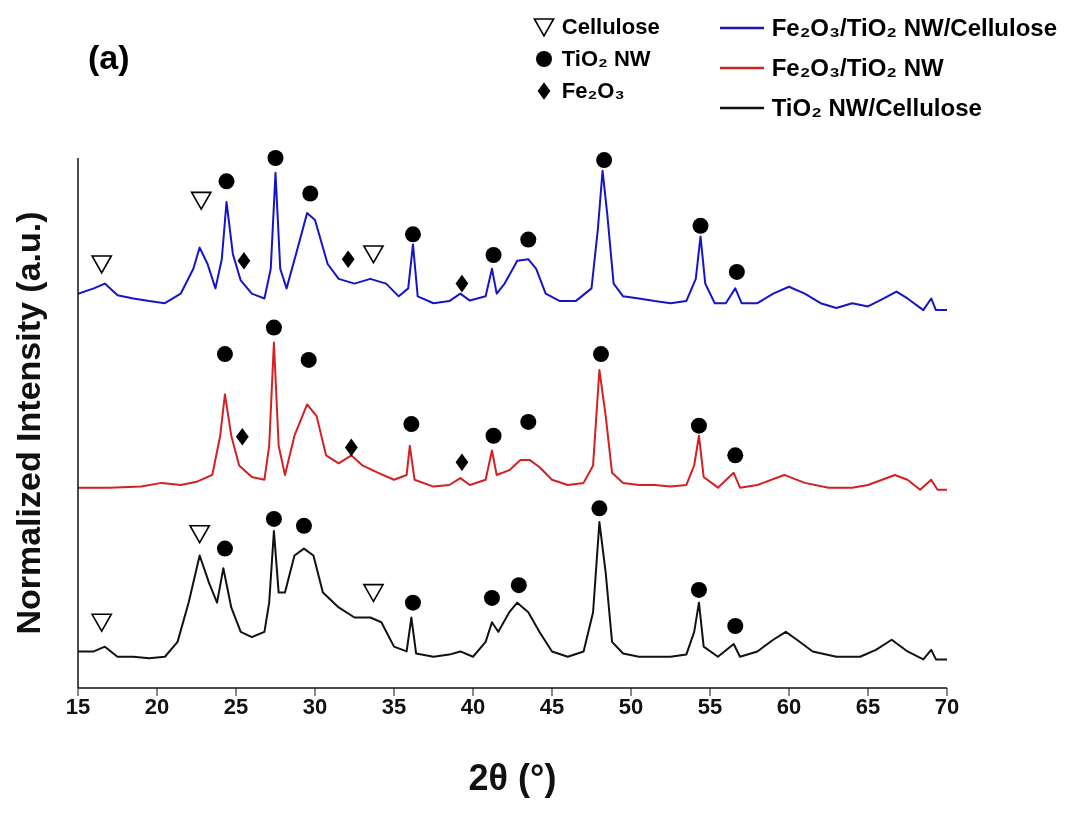 This screenshot has height=816, width=1065. What do you see at coordinates (868, 706) in the screenshot?
I see `x-tick-label: 65` at bounding box center [868, 706].